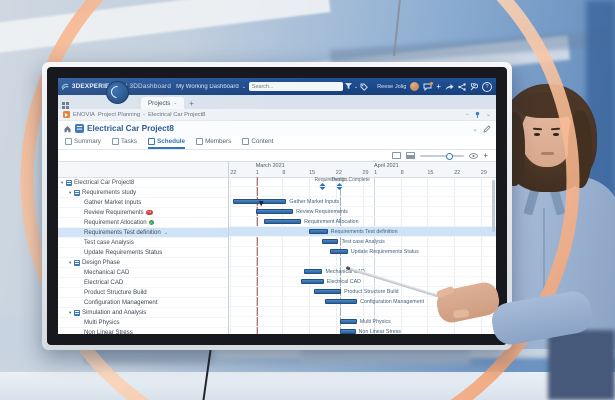 The width and height of the screenshot is (615, 400). I want to click on filter-icon, so click(348, 86).